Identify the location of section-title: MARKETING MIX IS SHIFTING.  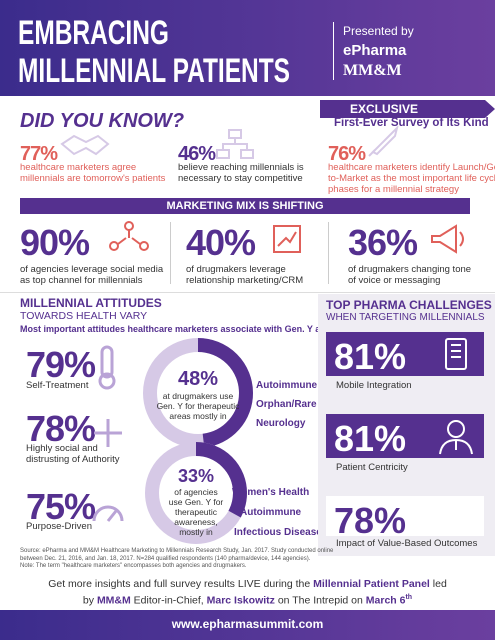
(245, 206).